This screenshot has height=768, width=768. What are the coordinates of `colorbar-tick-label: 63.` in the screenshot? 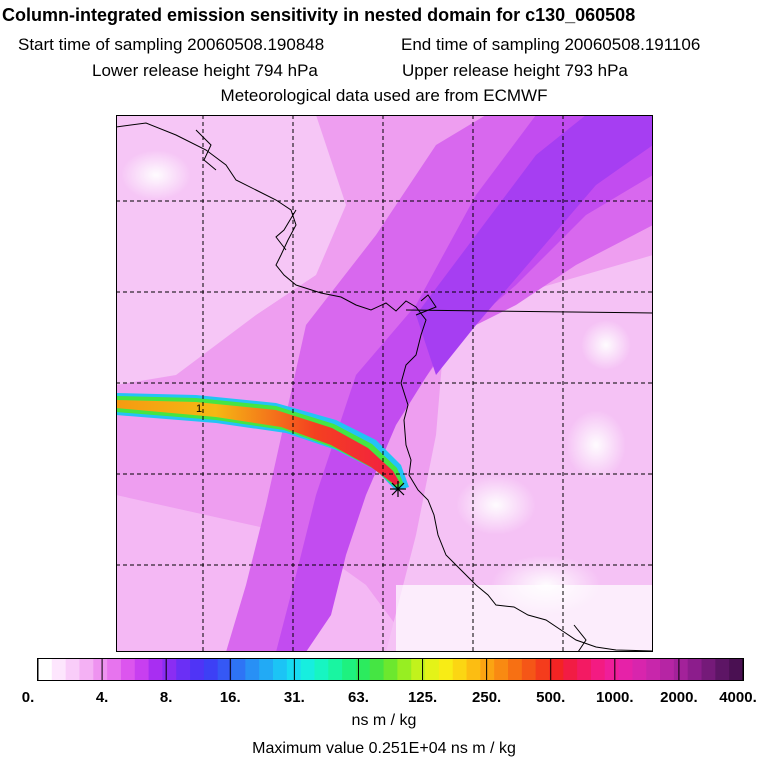 It's located at (358, 697).